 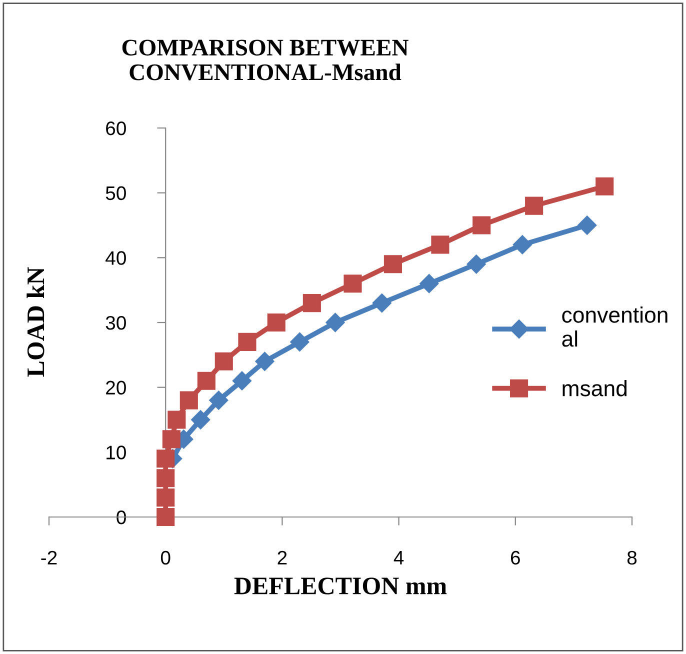 I want to click on y-tick-label: 40, so click(x=116, y=258).